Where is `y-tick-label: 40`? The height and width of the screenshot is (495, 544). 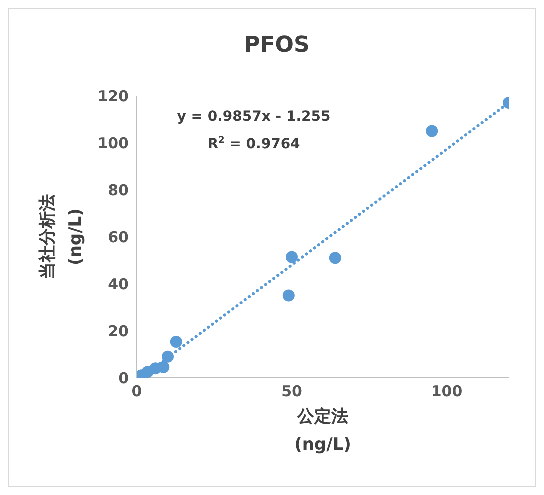 y-tick-label: 40 is located at coordinates (118, 284).